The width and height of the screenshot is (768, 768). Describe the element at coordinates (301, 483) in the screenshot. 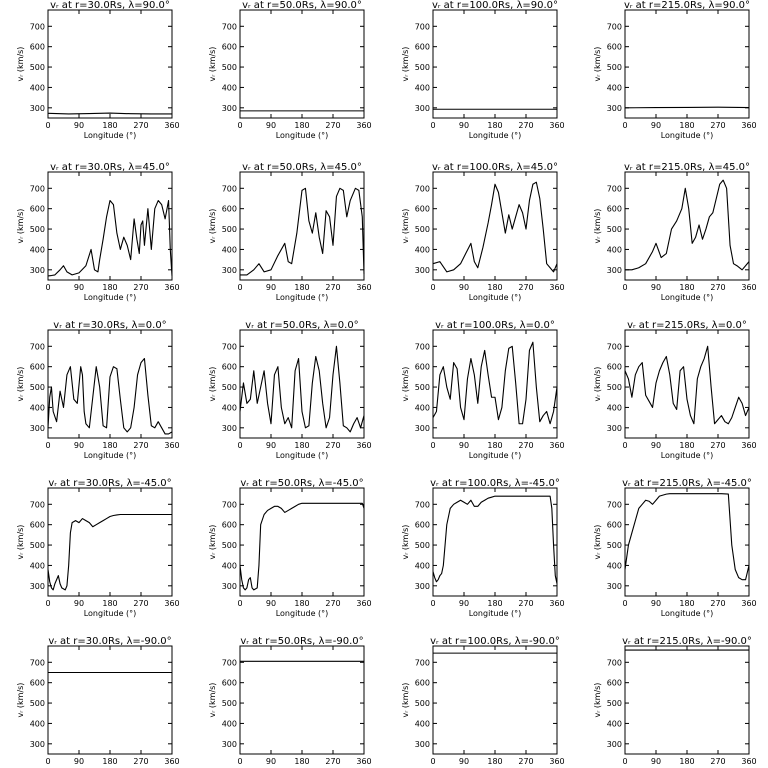

I see `subplot-title: vᵣ at r=50.0Rs, λ=-45.0°` at that location.